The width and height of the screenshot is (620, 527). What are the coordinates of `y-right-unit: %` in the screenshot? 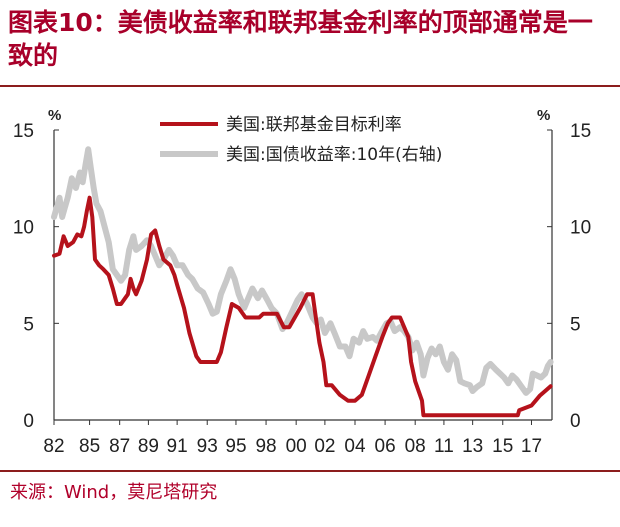 It's located at (543, 115).